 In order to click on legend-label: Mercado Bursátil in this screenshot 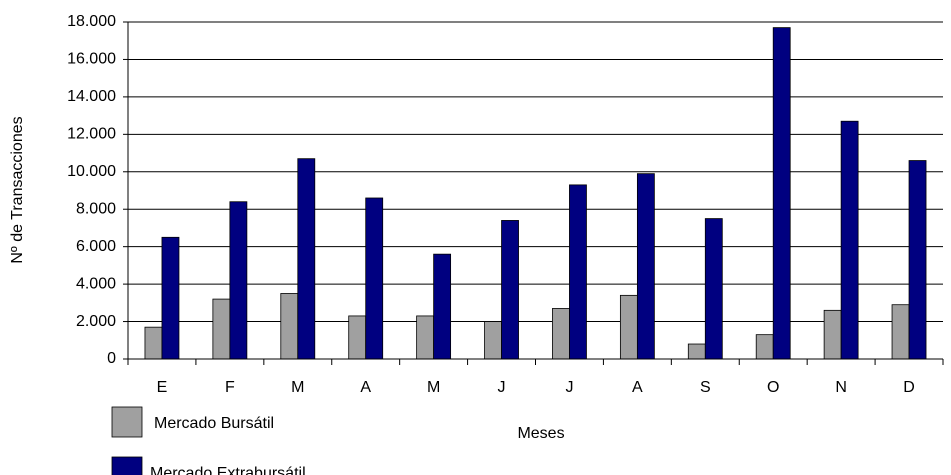, I will do `click(214, 423)`.